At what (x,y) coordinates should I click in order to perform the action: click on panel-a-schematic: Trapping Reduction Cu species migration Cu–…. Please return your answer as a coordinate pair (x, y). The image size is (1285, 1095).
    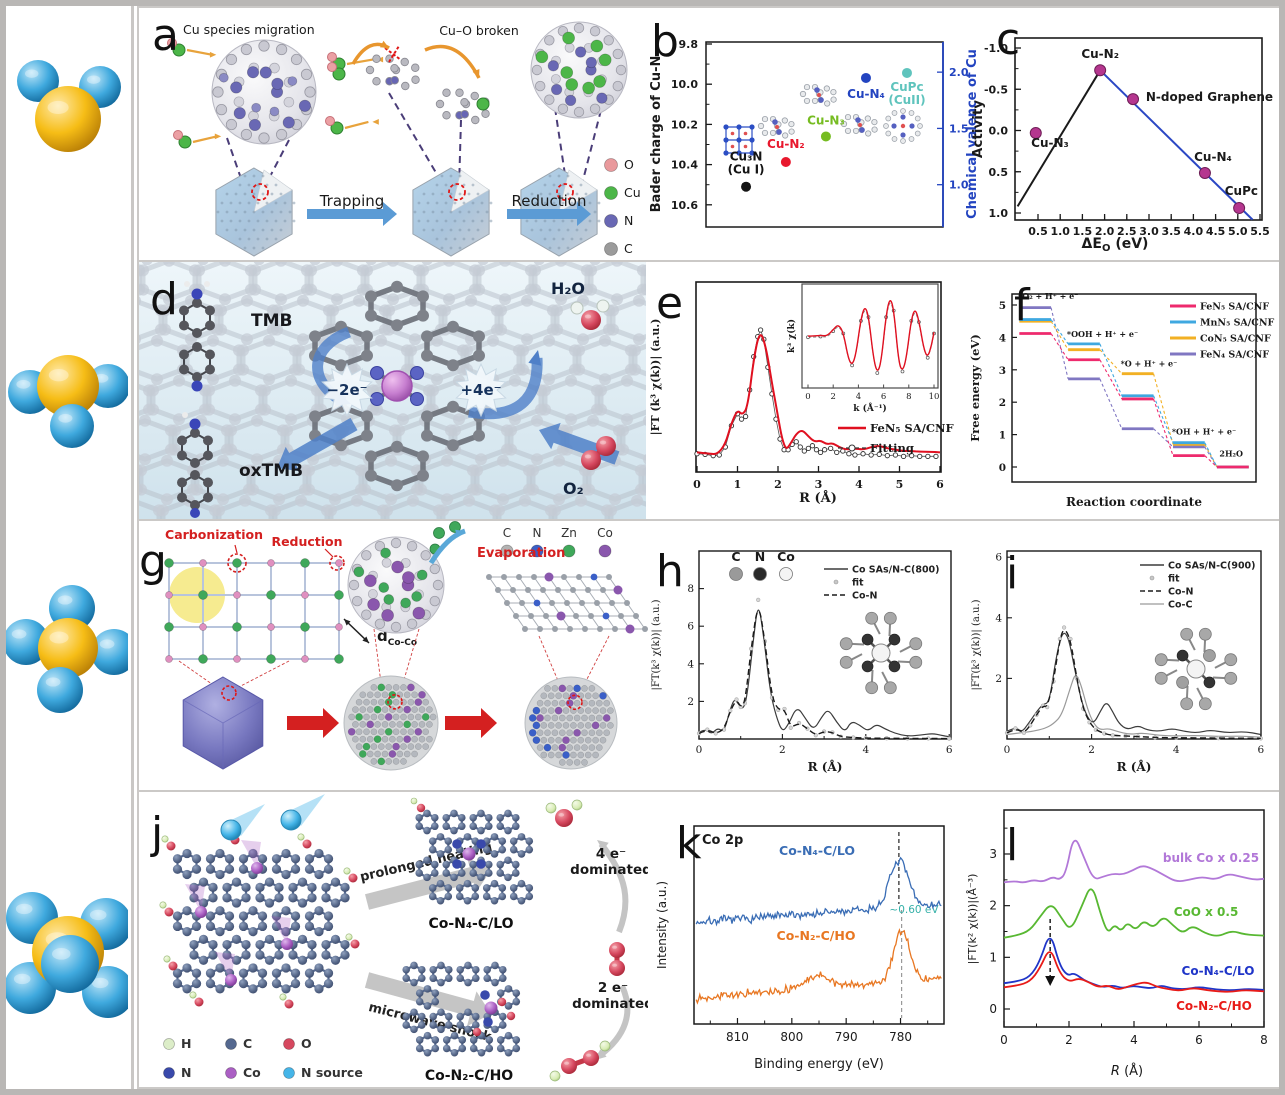
    Looking at the image, I should click on (404, 139).